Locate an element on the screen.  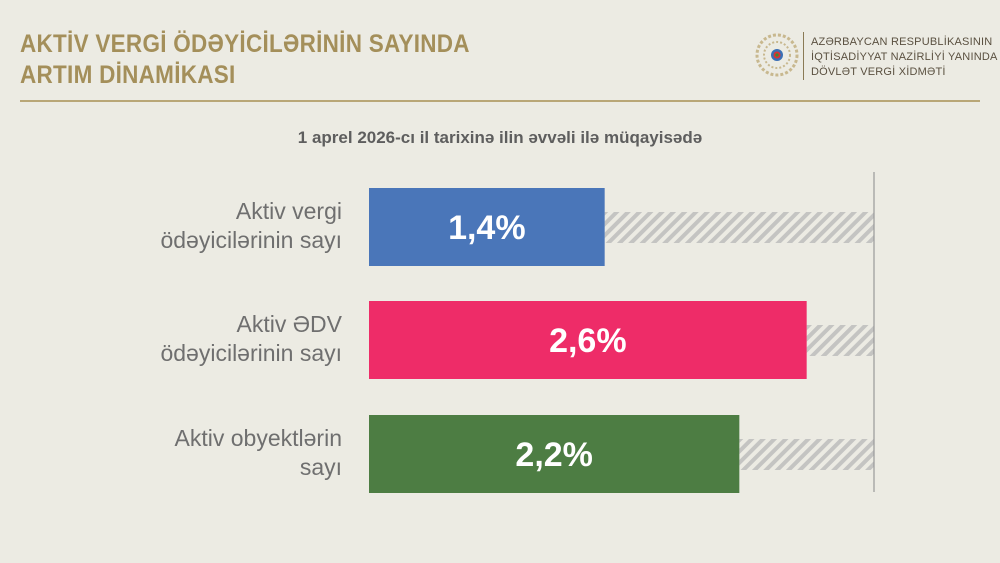
title-line-1: AKTİV VERGİ ÖDƏYİCİLƏRİNİN SAYINDA is located at coordinates (245, 44).